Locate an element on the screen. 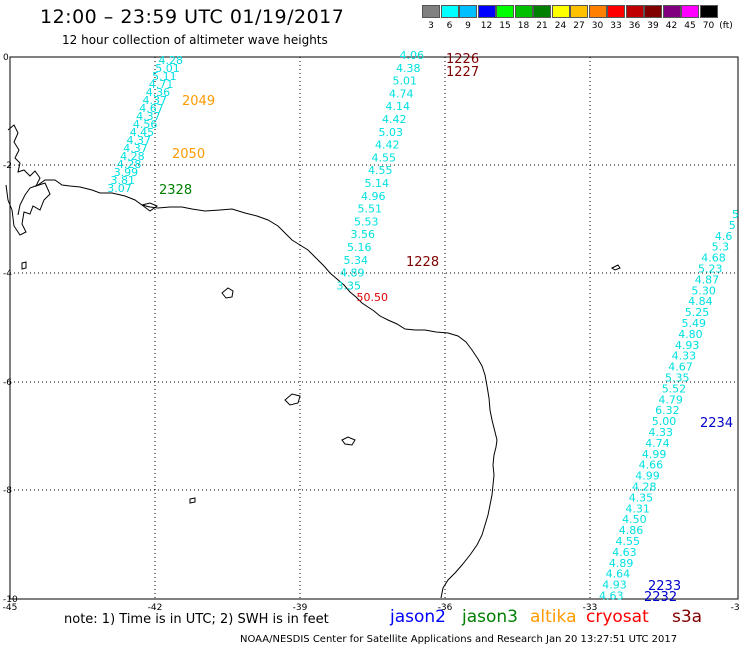  pass-time-label: 1228 is located at coordinates (422, 262).